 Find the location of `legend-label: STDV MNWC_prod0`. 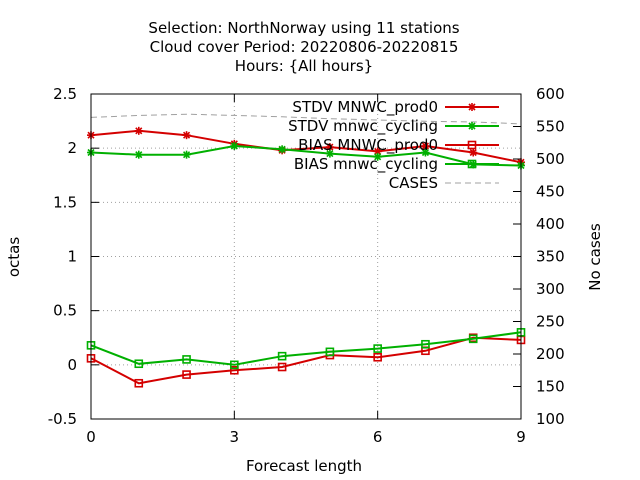

legend-label: STDV MNWC_prod0 is located at coordinates (365, 107).